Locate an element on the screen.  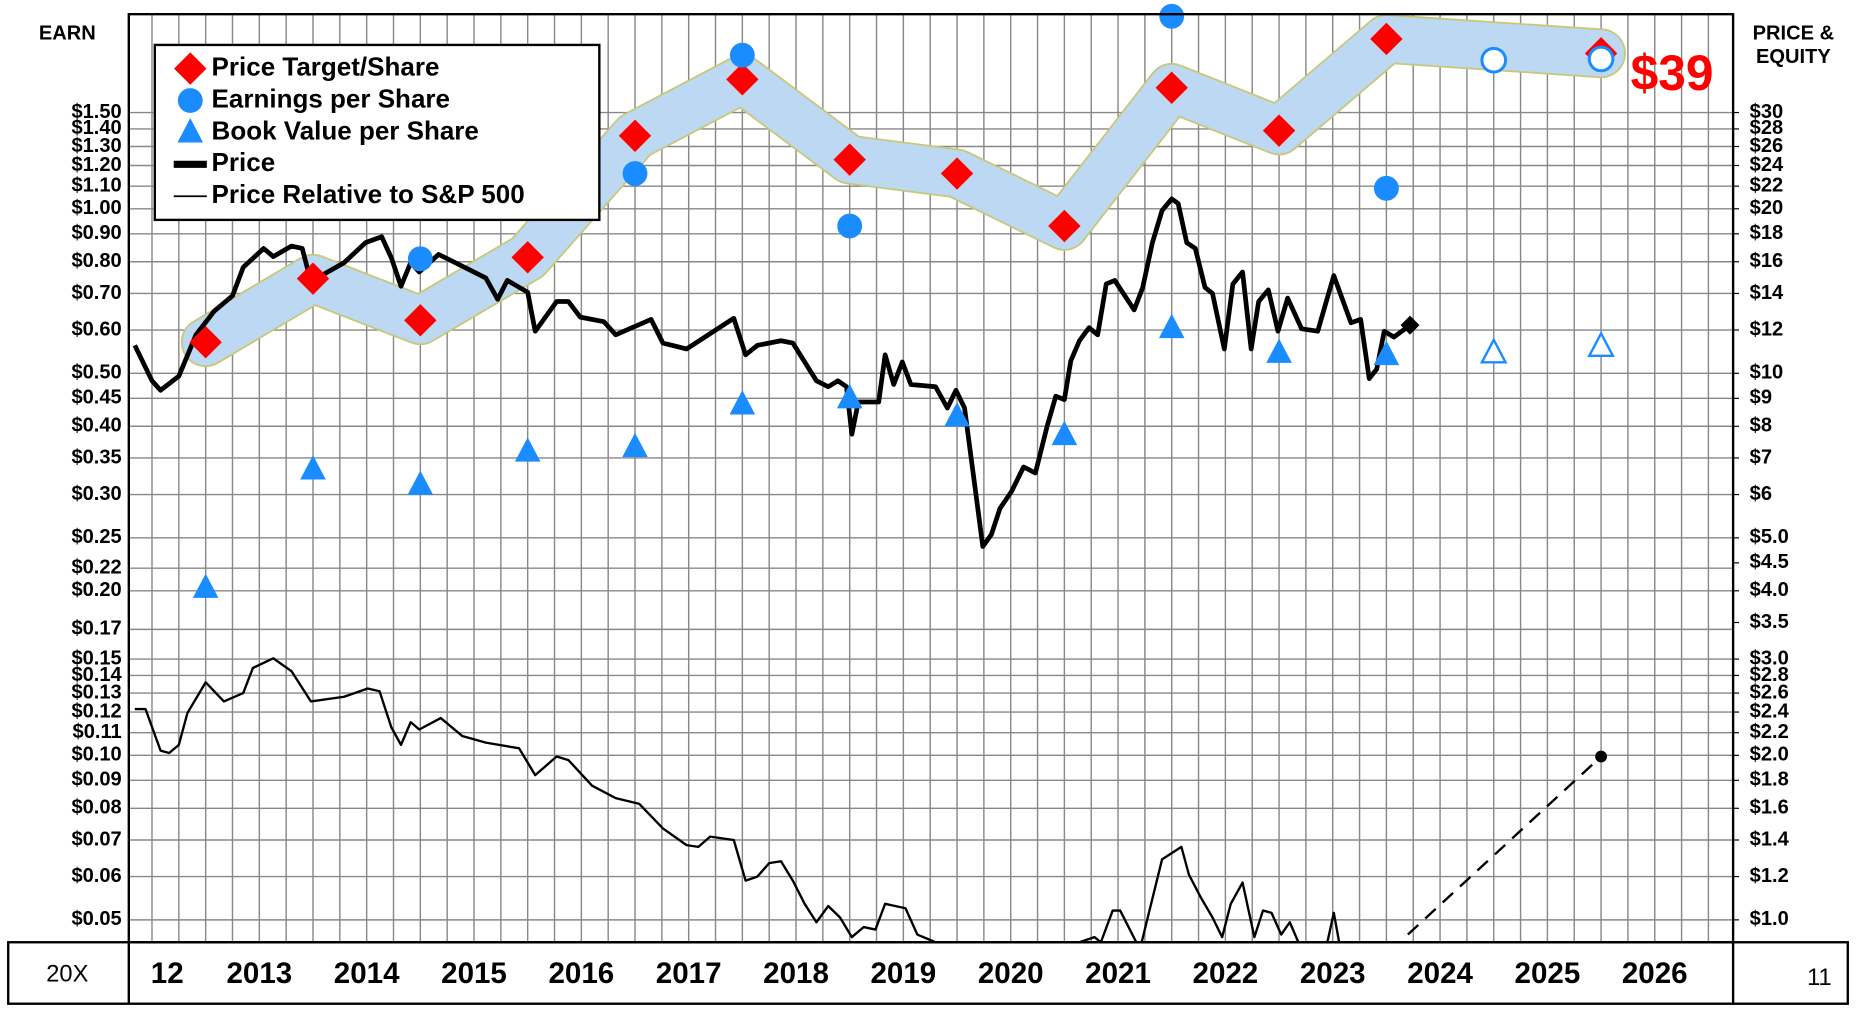
legend-label: Earnings per Share is located at coordinates (331, 98).